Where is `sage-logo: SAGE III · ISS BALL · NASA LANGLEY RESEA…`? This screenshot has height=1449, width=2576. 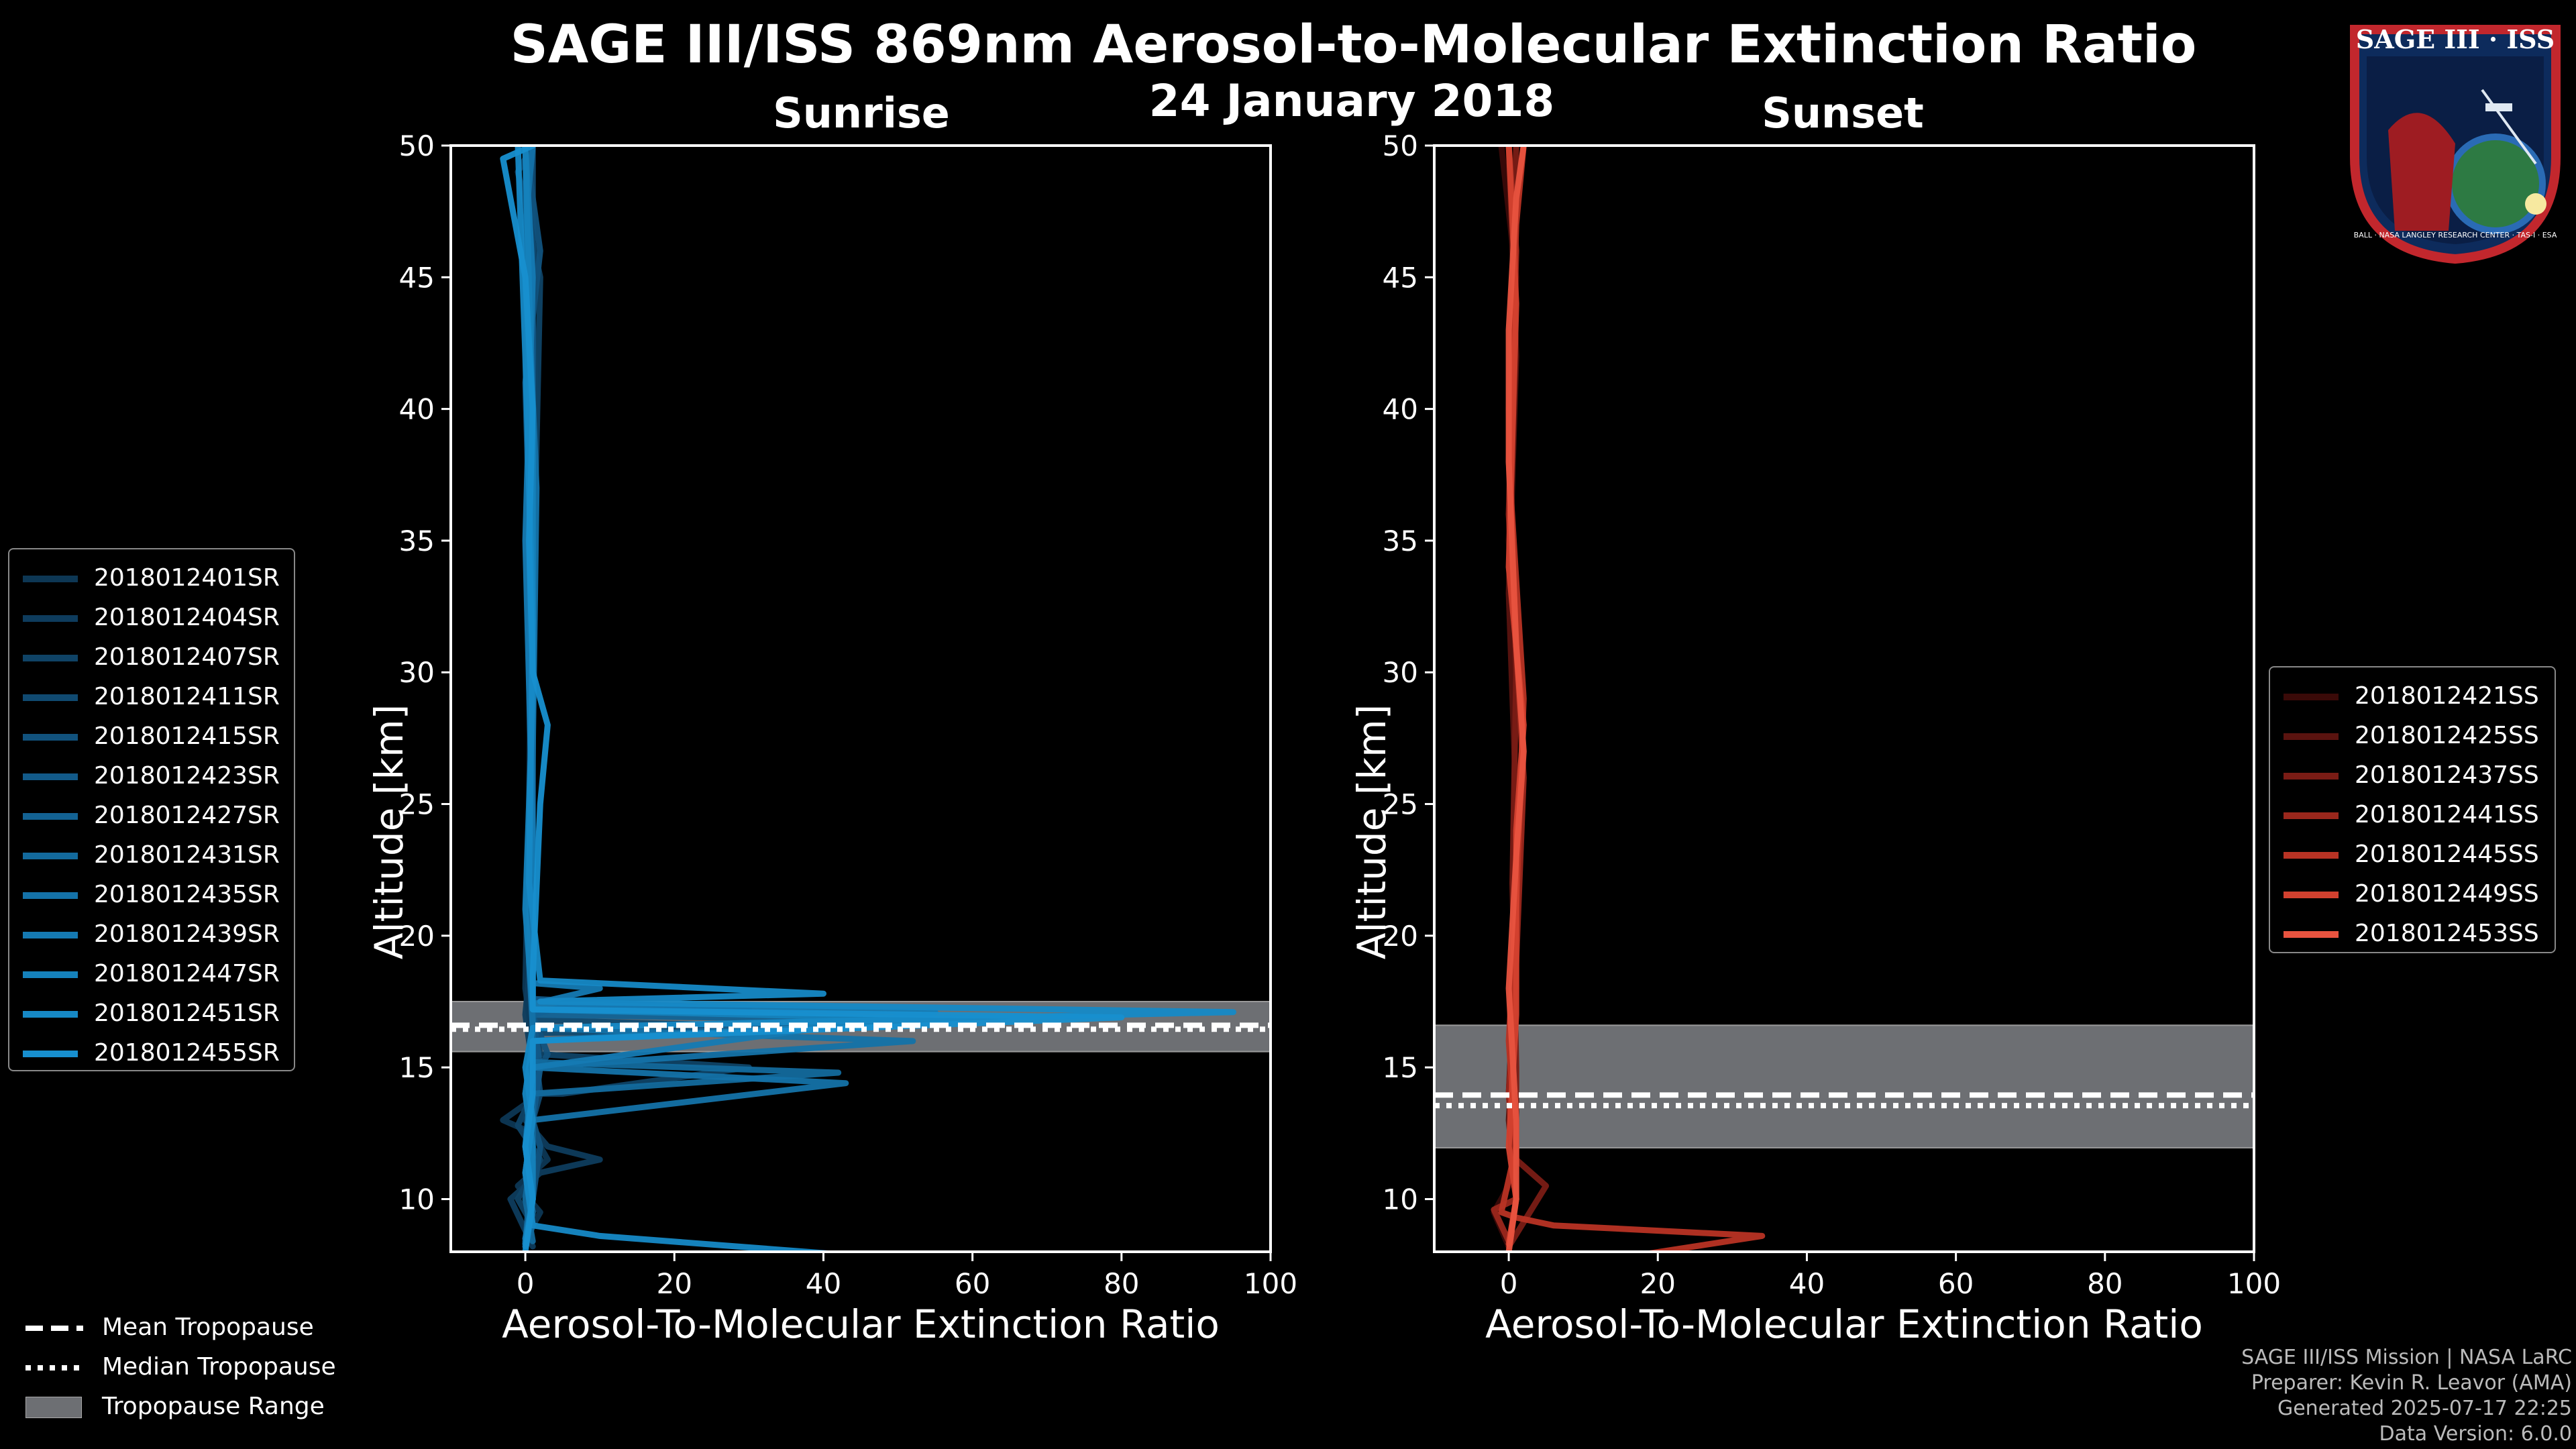 sage-logo: SAGE III · ISS BALL · NASA LANGLEY RESEA… is located at coordinates (2455, 136).